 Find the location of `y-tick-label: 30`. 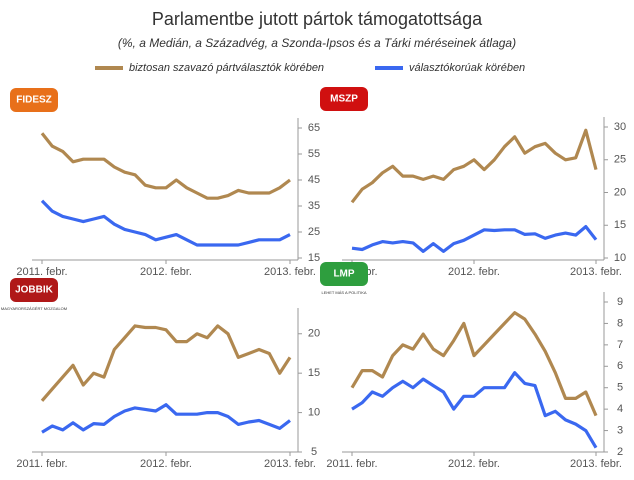

y-tick-label: 30 is located at coordinates (620, 127).